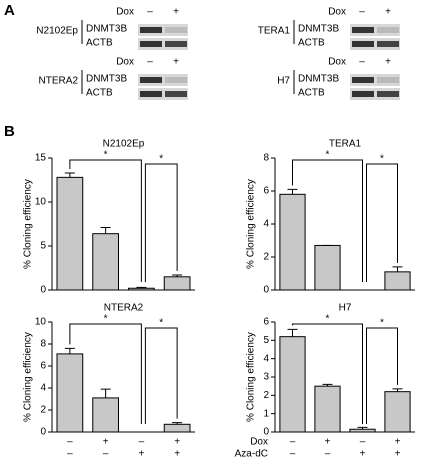  I want to click on y-tick-label: 8, so click(266, 158).